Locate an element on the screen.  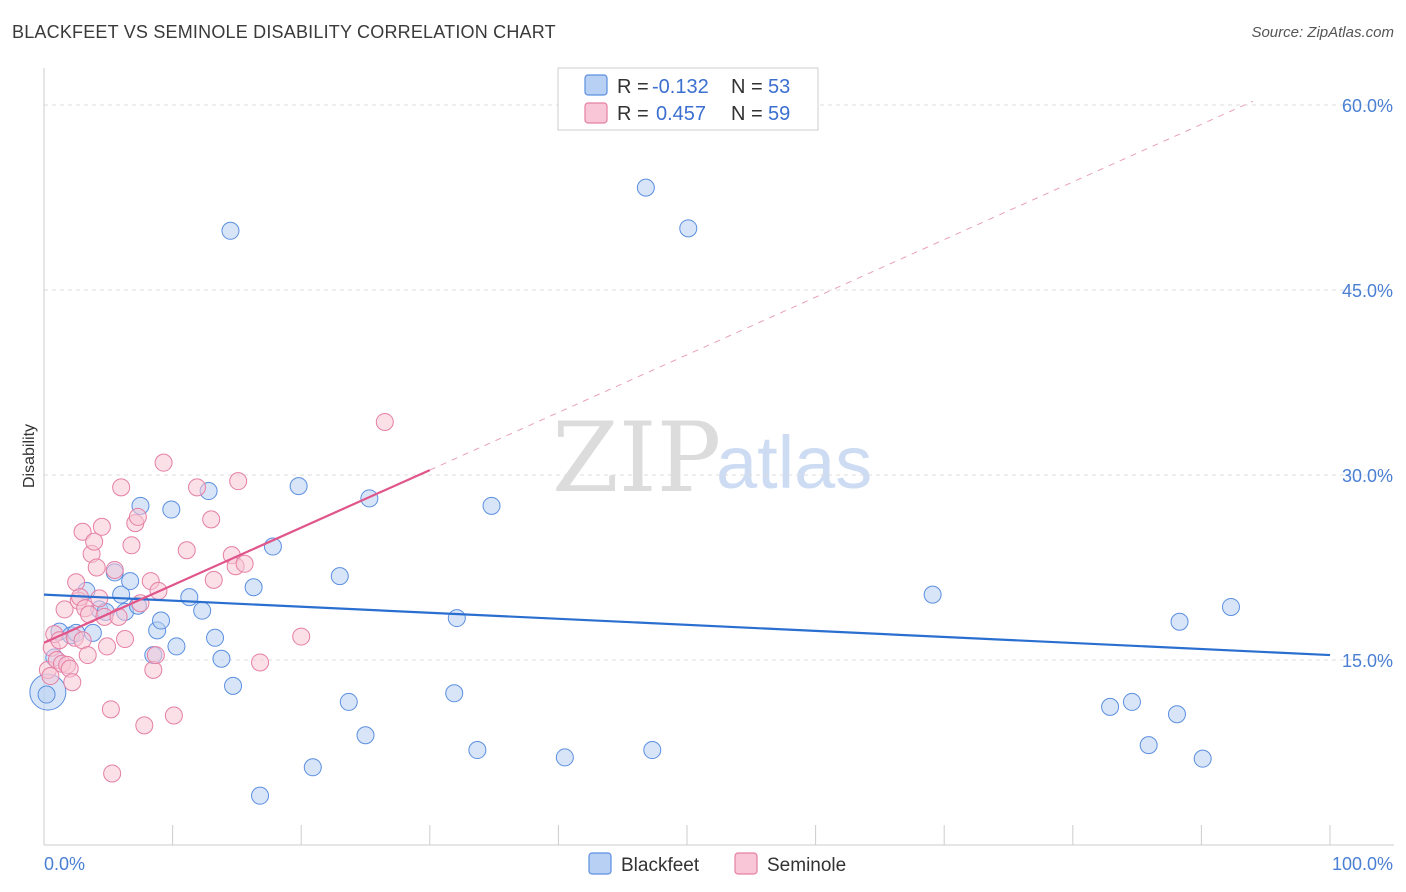
legend-r-value-blackfeet: -0.132 is located at coordinates (680, 87).